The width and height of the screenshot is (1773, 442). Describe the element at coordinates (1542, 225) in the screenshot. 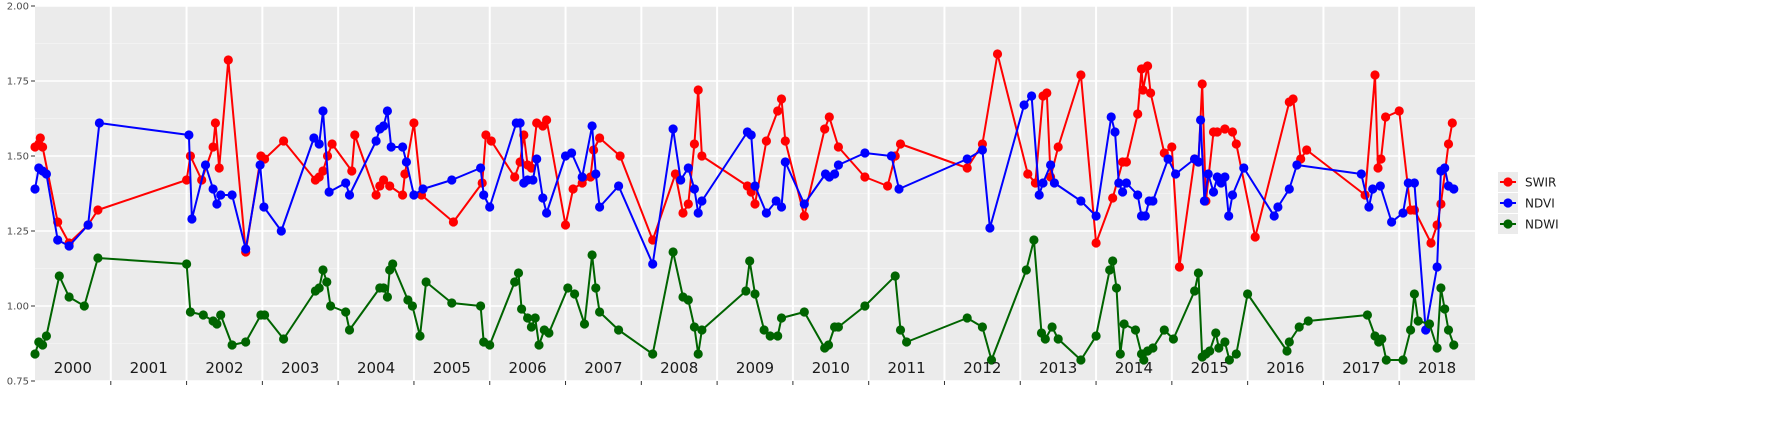

I see `legend-label-ndwi: NDWI` at that location.